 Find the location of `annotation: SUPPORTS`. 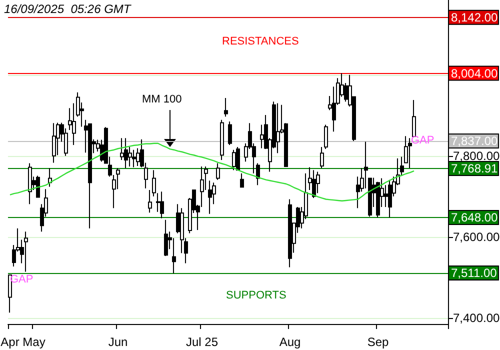

annotation: SUPPORTS is located at coordinates (256, 296).